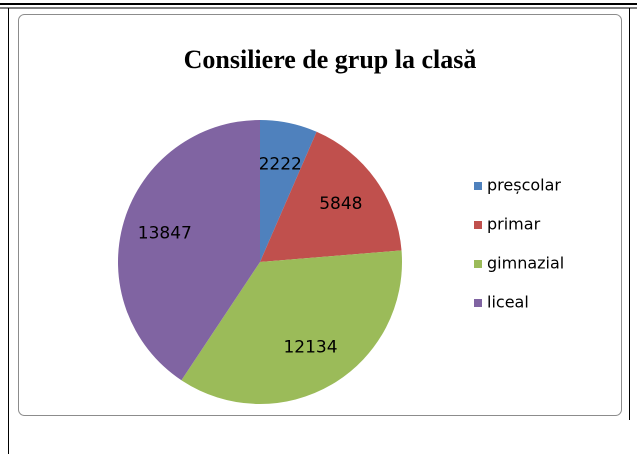 The image size is (637, 454). Describe the element at coordinates (508, 302) in the screenshot. I see `legend-label: liceal` at that location.